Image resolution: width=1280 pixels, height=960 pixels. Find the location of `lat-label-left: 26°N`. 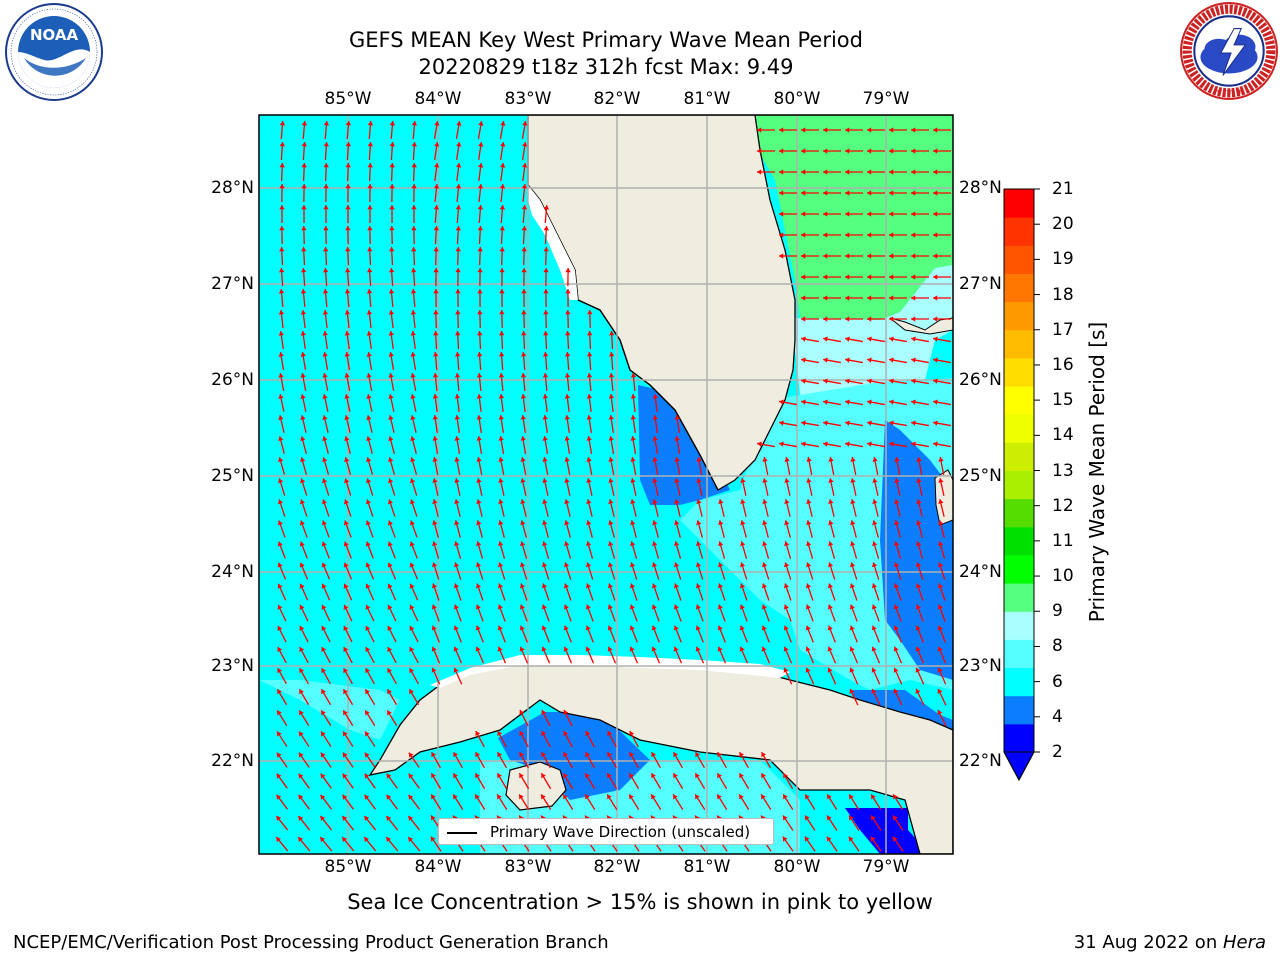

lat-label-left: 26°N is located at coordinates (232, 380).